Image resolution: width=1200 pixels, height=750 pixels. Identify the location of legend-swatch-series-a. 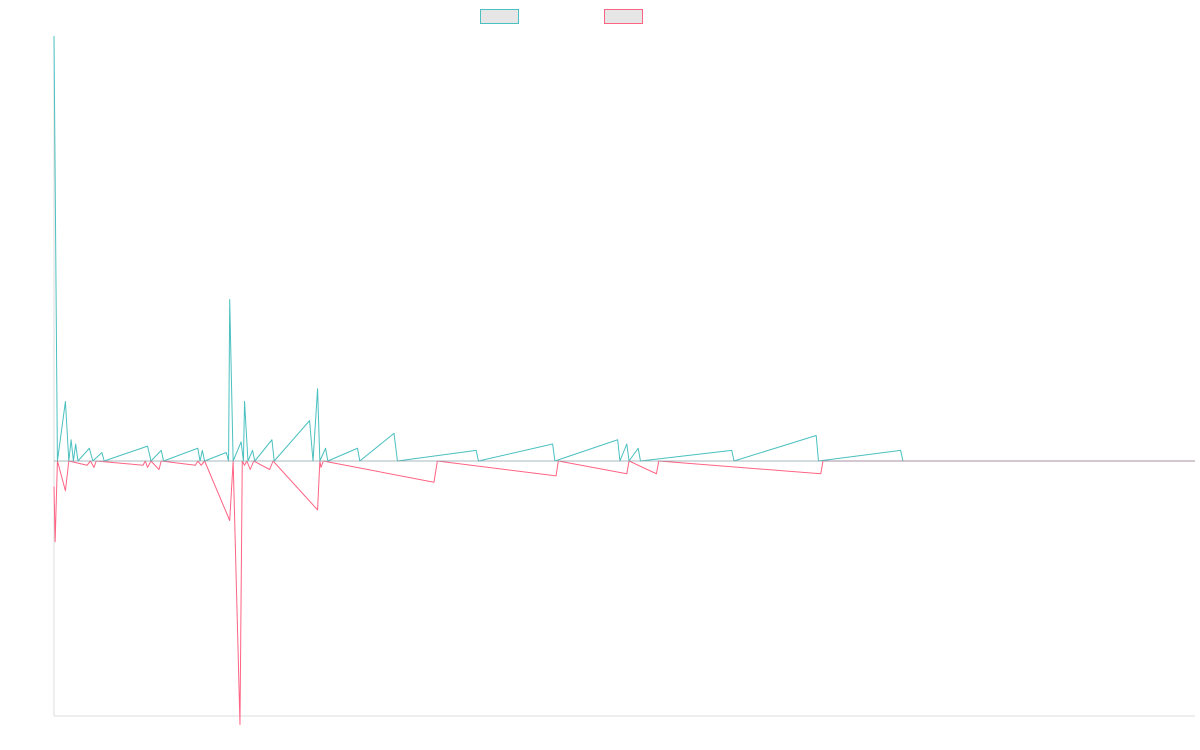
(499, 16).